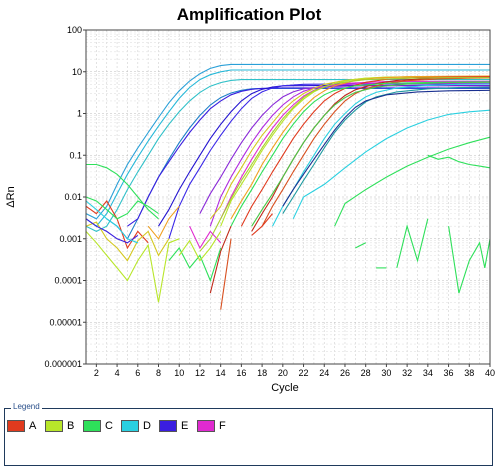 This screenshot has height=470, width=497. I want to click on x-tick-label: 4, so click(117, 373).